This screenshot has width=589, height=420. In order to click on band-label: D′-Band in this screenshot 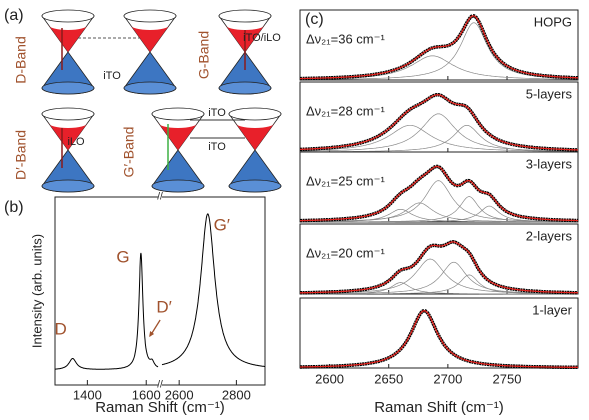, I will do `click(21, 155)`.